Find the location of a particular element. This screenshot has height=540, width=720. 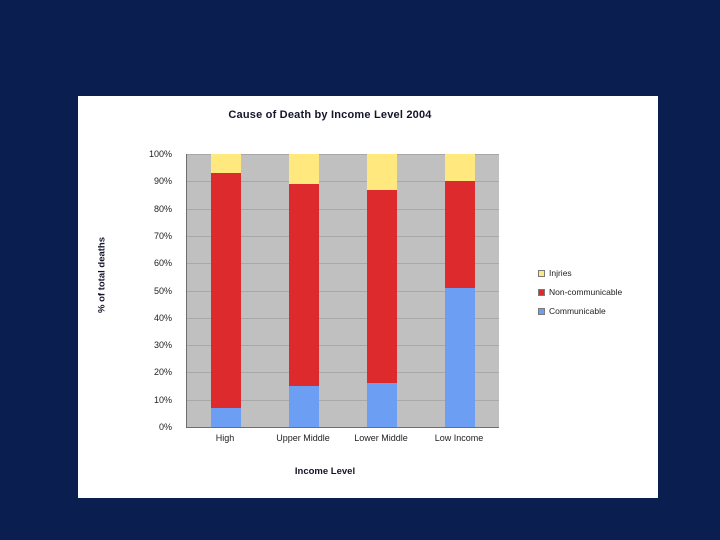

bar-upper-middle is located at coordinates (304, 290).